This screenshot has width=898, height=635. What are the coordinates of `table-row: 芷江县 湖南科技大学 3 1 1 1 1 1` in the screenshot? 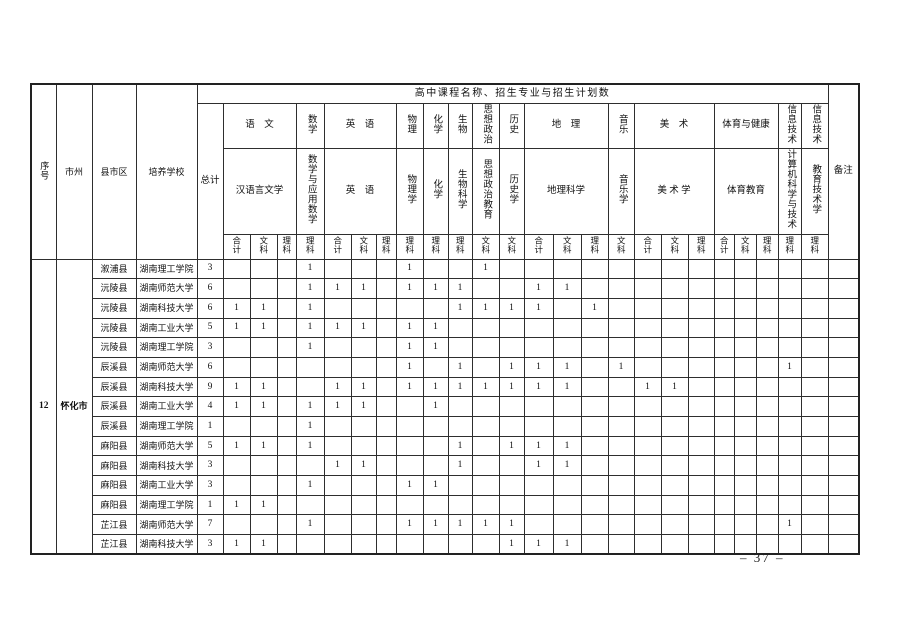 It's located at (445, 544).